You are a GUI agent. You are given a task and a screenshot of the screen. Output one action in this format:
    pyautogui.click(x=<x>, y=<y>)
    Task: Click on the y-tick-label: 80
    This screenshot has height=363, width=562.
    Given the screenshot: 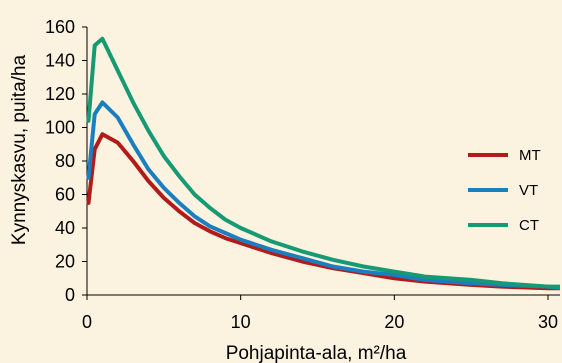 What is the action you would take?
    pyautogui.click(x=65, y=161)
    